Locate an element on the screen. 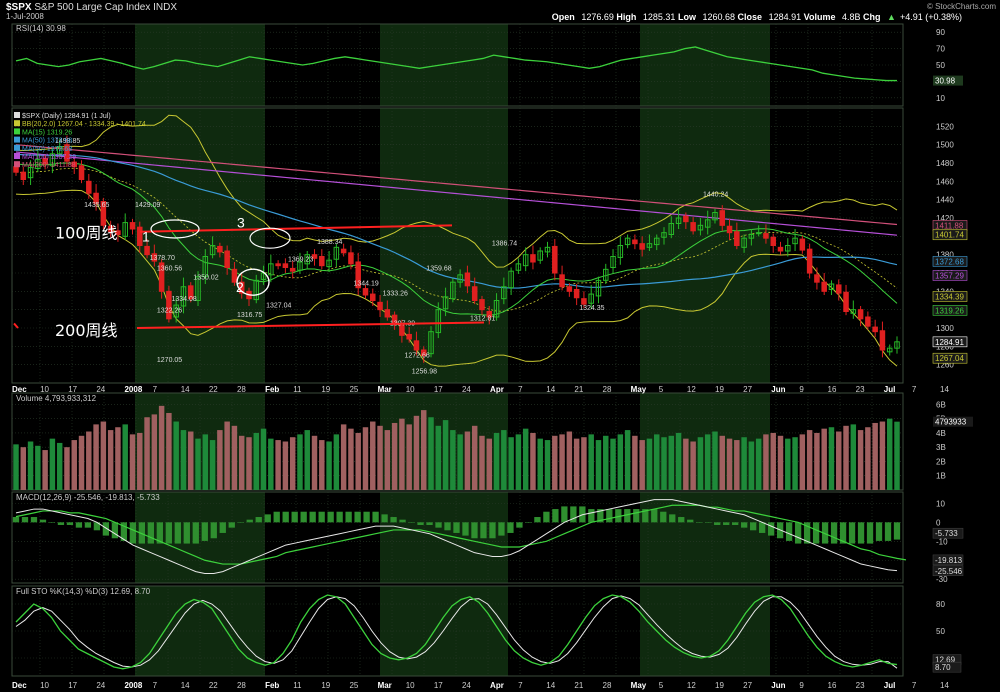 This screenshot has width=1000, height=692. sto-tick-label: 80 is located at coordinates (940, 604).